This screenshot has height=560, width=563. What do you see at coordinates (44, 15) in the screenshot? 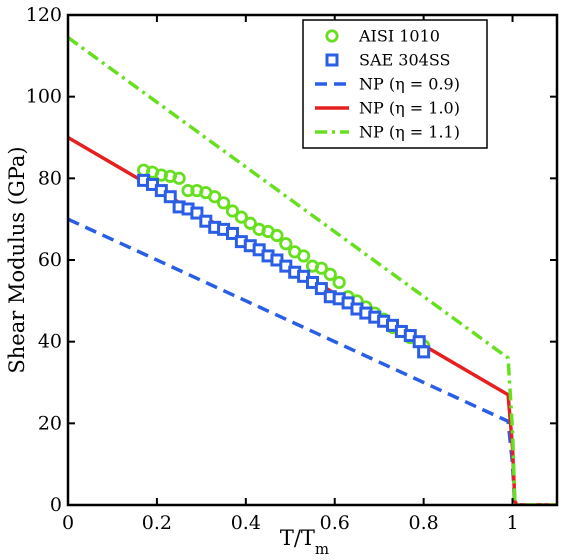
I see `y-tick-label: 120` at bounding box center [44, 15].